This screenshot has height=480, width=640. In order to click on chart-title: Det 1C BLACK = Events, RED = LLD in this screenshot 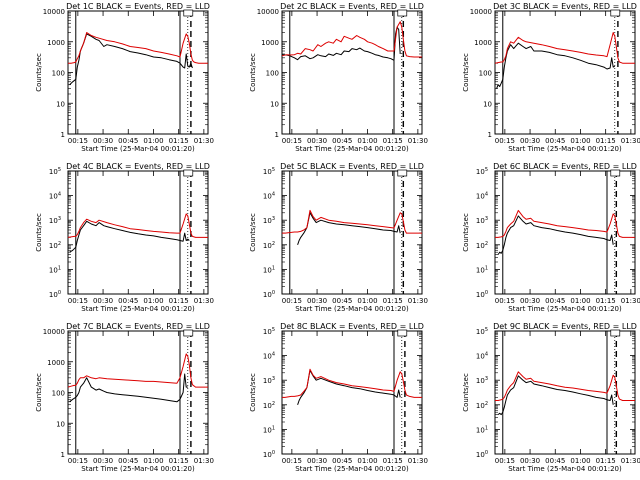, I will do `click(138, 6)`.